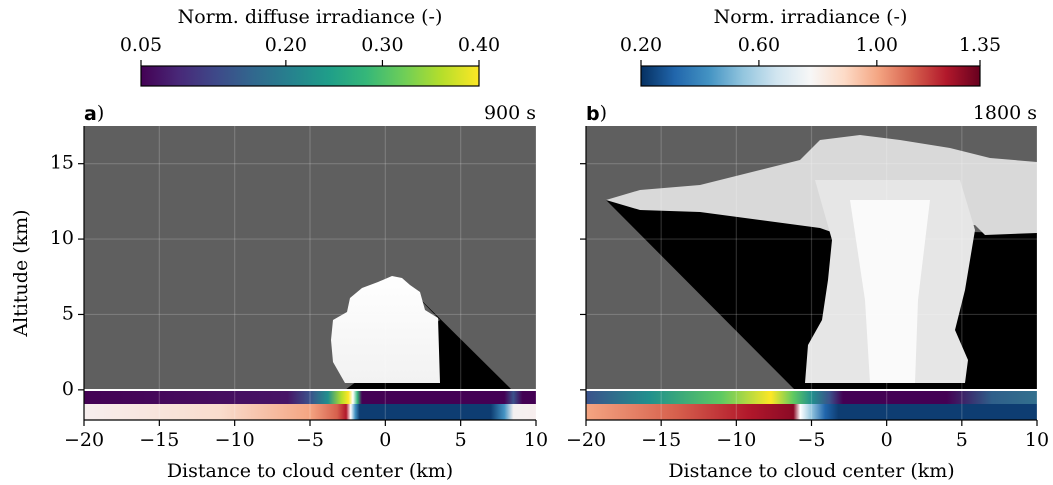 The height and width of the screenshot is (485, 1053). What do you see at coordinates (479, 45) in the screenshot?
I see `colorbar-tick-label: 0.40` at bounding box center [479, 45].